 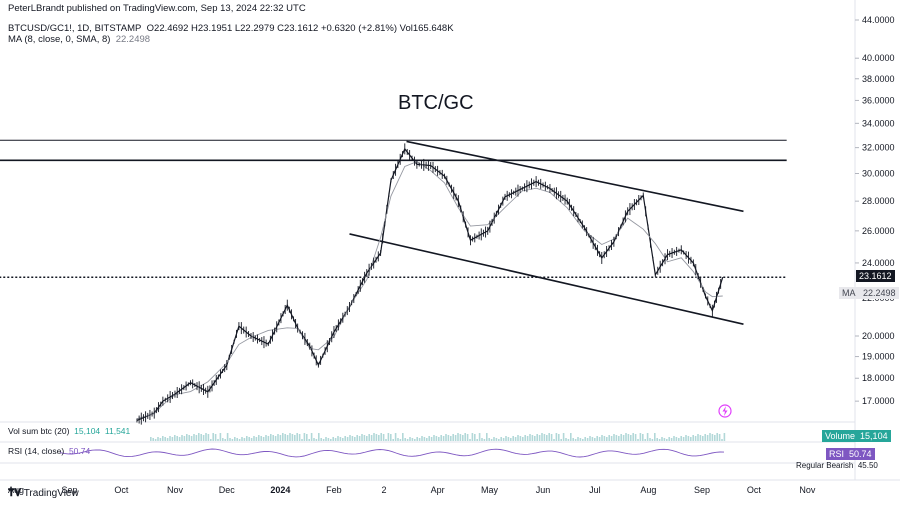 I want to click on price-tick-label: 17.0000, so click(x=878, y=401).